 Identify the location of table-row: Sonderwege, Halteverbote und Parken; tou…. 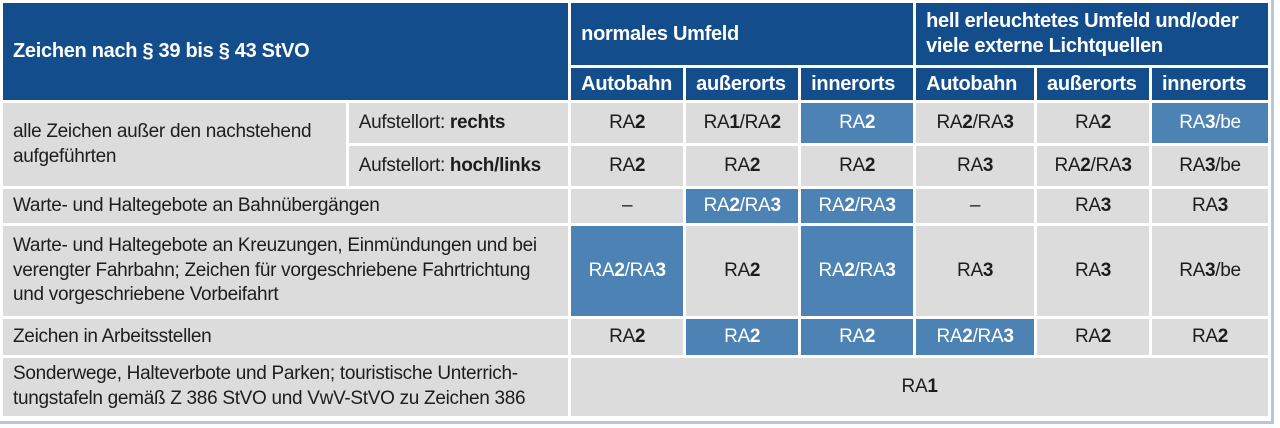
(635, 387).